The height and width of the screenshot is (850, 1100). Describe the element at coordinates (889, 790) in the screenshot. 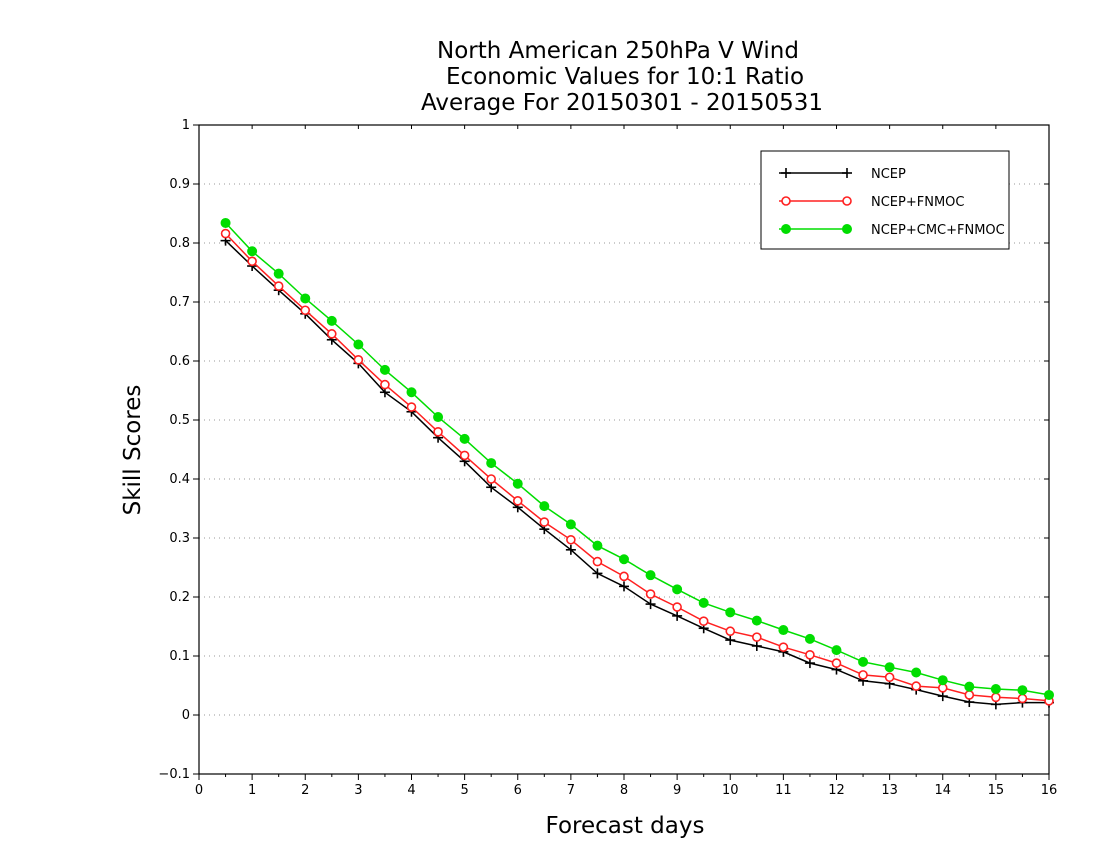

I see `x-tick-label: 13` at that location.